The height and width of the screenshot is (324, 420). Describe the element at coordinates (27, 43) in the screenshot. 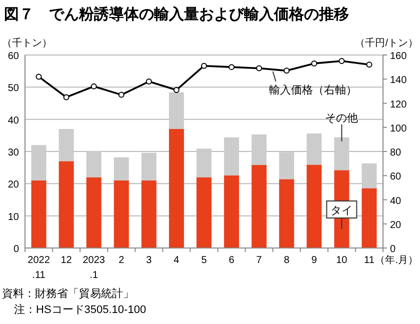

I see `y-axis-title: （千トン）` at that location.